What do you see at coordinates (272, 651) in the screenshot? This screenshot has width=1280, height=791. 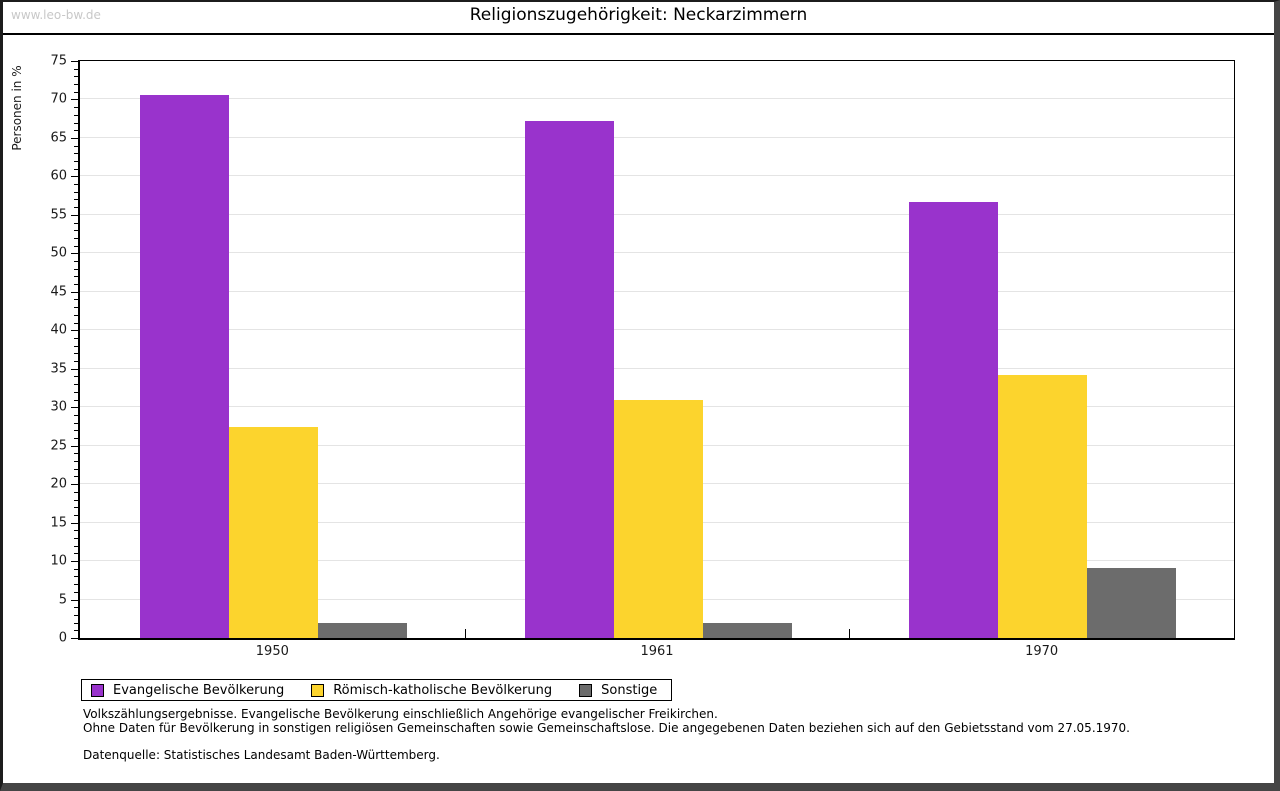 I see `x-tick-label: 1950` at bounding box center [272, 651].